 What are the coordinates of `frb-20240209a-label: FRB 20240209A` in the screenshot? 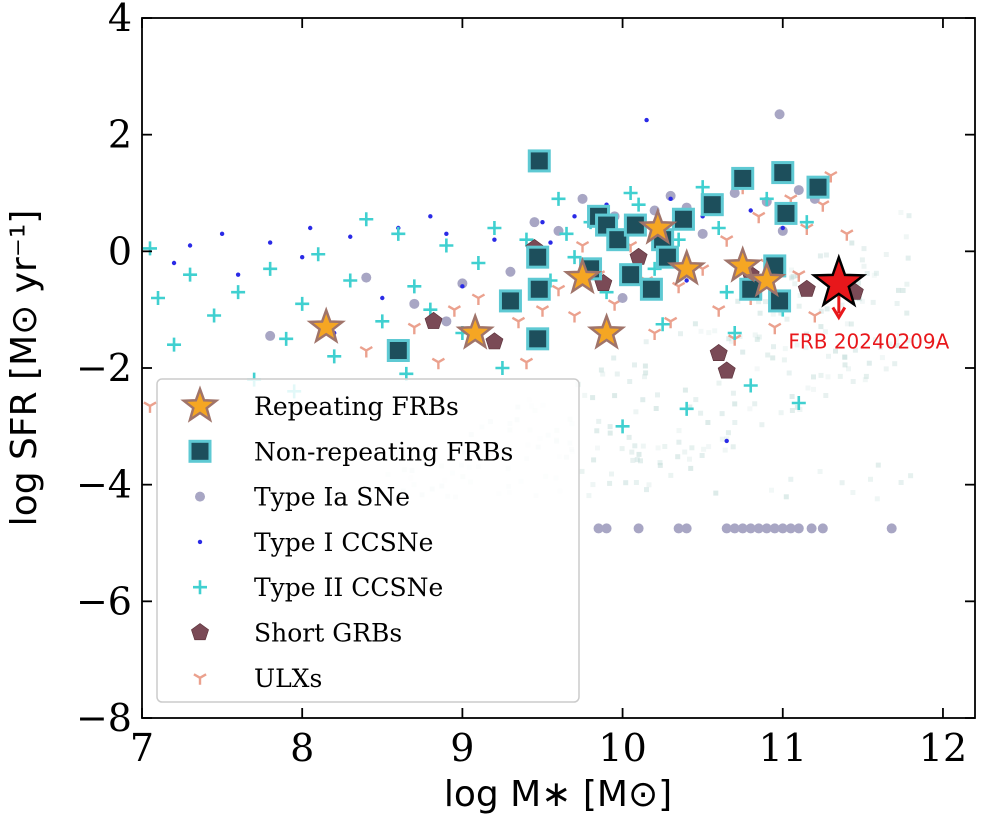 It's located at (868, 341).